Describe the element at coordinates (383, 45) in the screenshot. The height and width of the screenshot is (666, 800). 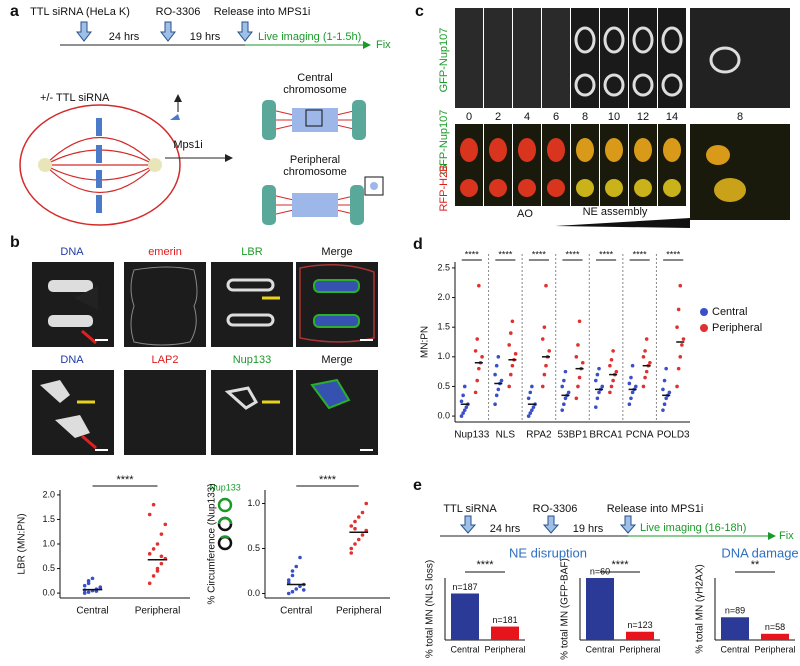
I see `fix: Fix` at that location.